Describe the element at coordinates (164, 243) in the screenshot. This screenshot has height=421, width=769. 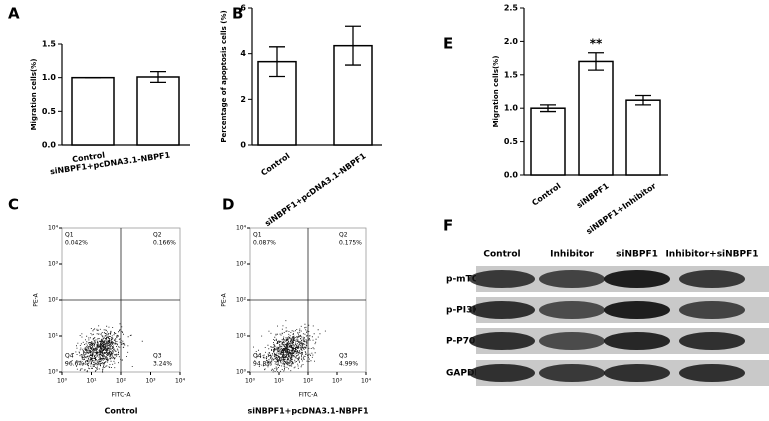
I see `quadrant-label: 0.166%` at that location.